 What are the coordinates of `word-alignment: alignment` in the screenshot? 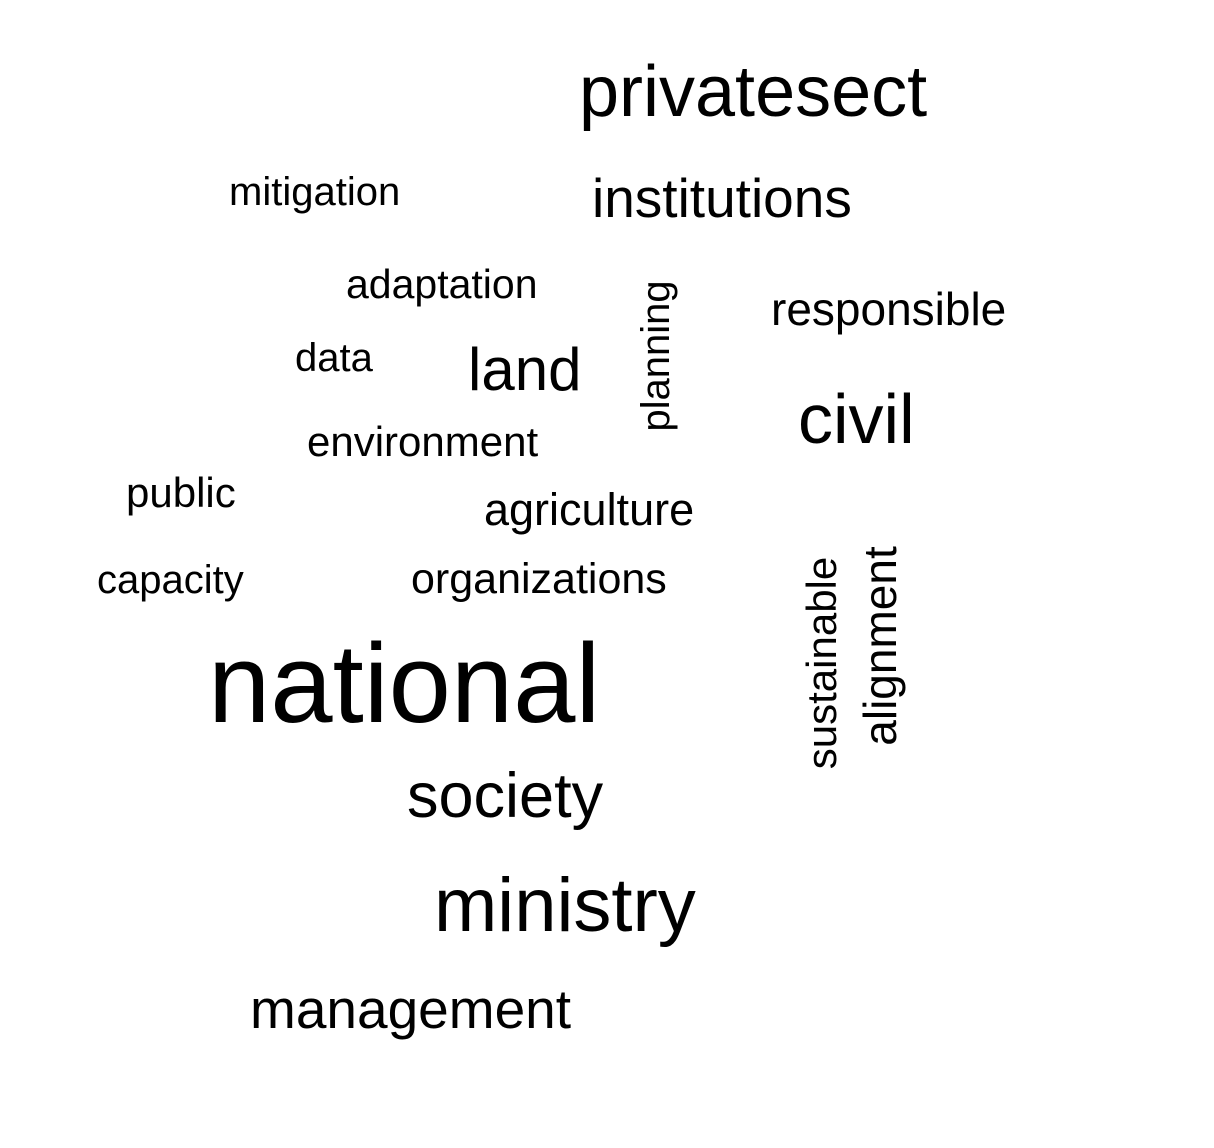 It's located at (880, 646).